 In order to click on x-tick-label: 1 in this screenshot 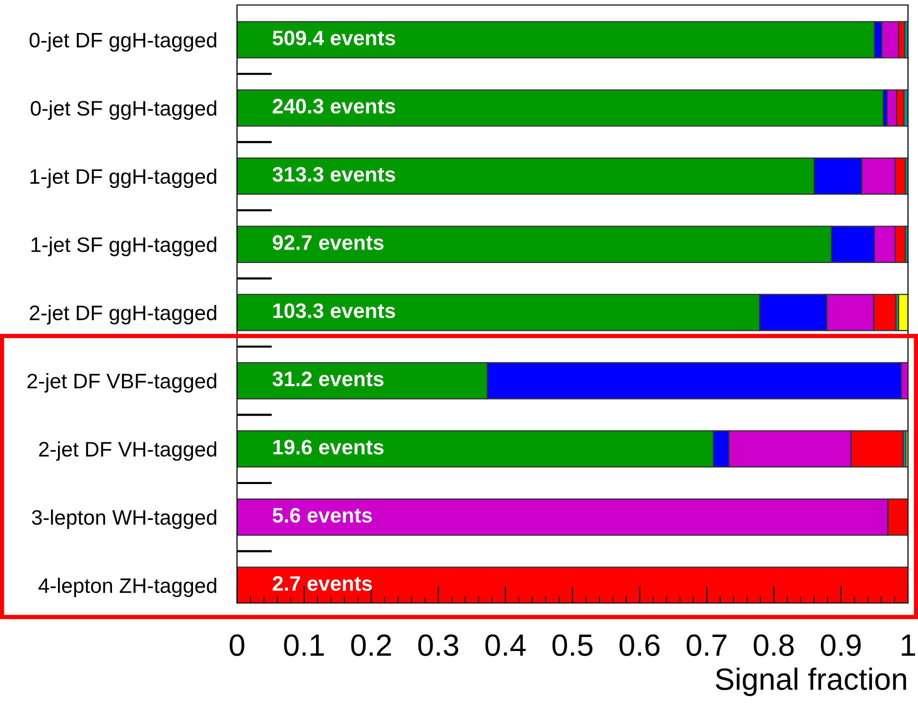, I will do `click(909, 645)`.